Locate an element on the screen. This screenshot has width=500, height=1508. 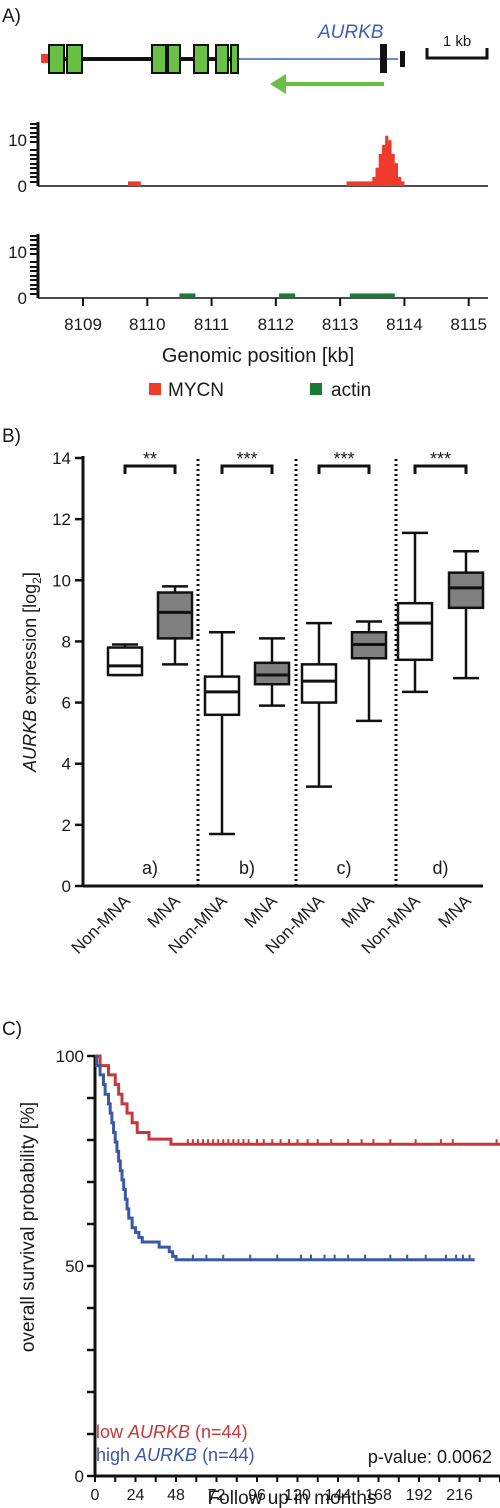
legend-swatch-actin is located at coordinates (316, 389).